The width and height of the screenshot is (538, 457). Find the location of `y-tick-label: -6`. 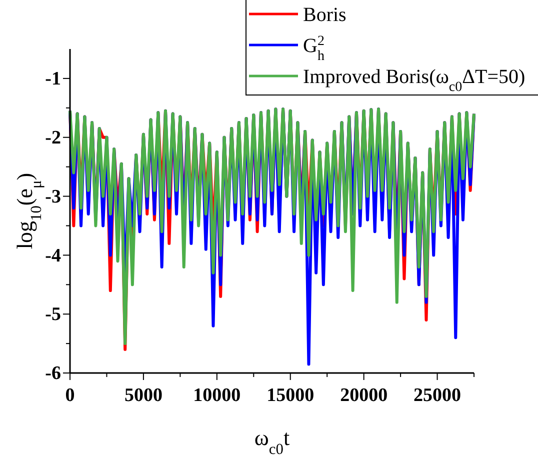

y-tick-label: -6 is located at coordinates (53, 373).